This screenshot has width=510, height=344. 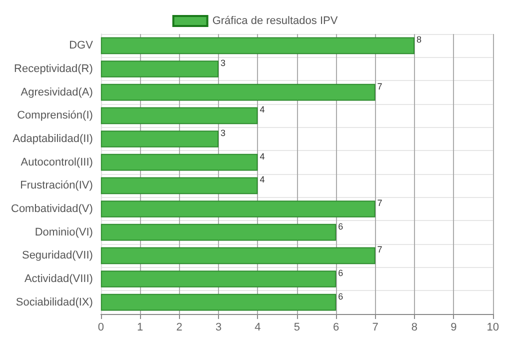 What do you see at coordinates (414, 328) in the screenshot?
I see `x-tick-label: 8` at bounding box center [414, 328].